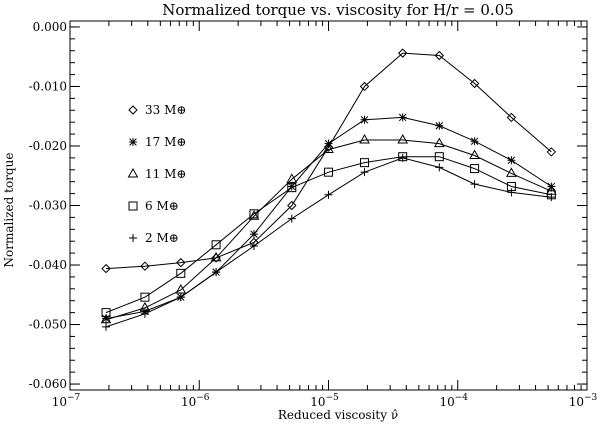 The width and height of the screenshot is (606, 426). What do you see at coordinates (48, 206) in the screenshot?
I see `y-tick-label: -0.030` at bounding box center [48, 206].